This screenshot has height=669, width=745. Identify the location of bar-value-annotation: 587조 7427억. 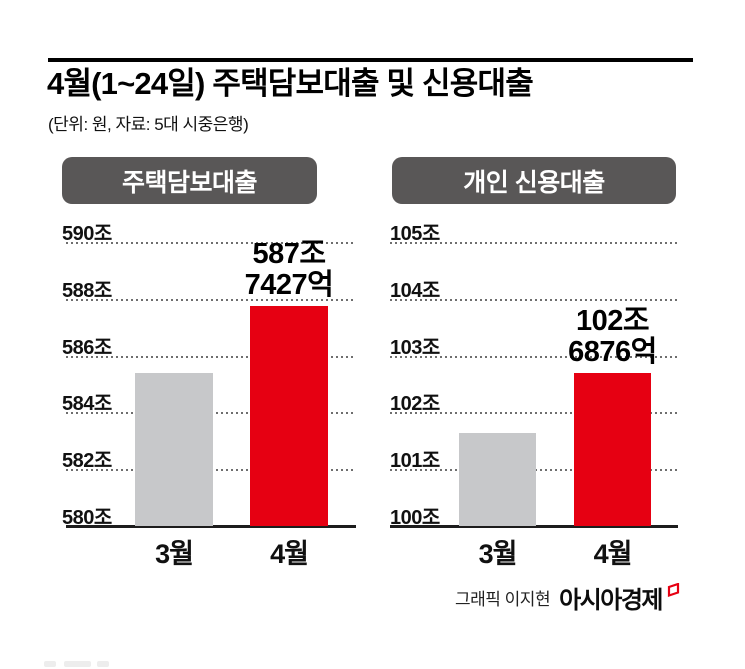
(289, 270).